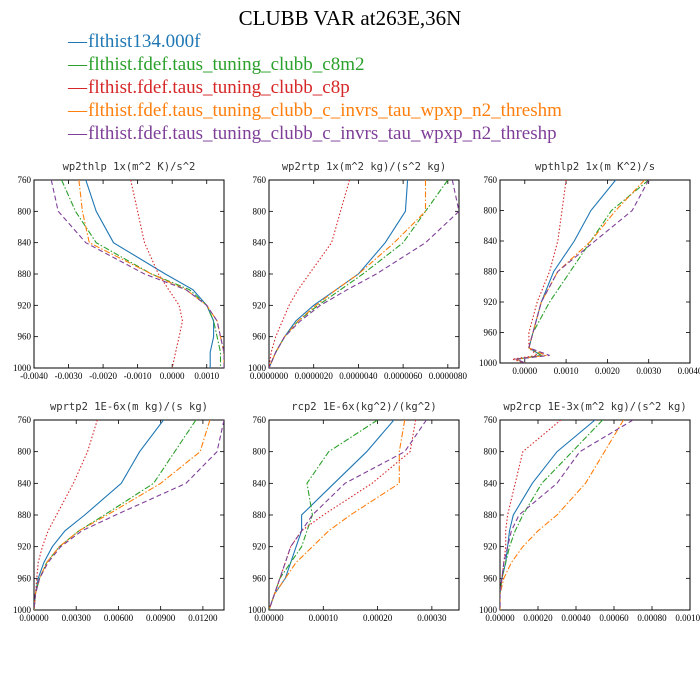 The height and width of the screenshot is (700, 700). Describe the element at coordinates (315, 41) in the screenshot. I see `legend-item: —flthist134.000f` at that location.